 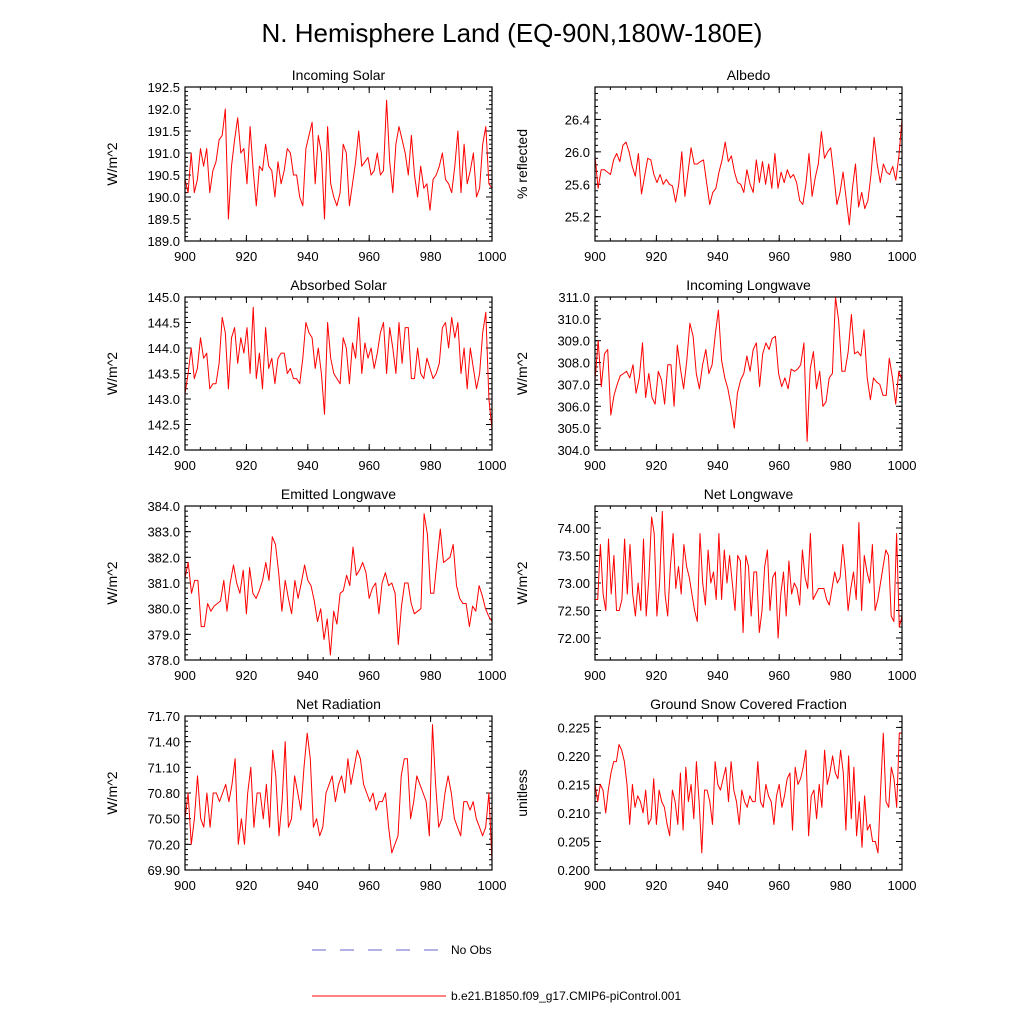 I want to click on y-tick-label: 189.5, so click(x=163, y=219).